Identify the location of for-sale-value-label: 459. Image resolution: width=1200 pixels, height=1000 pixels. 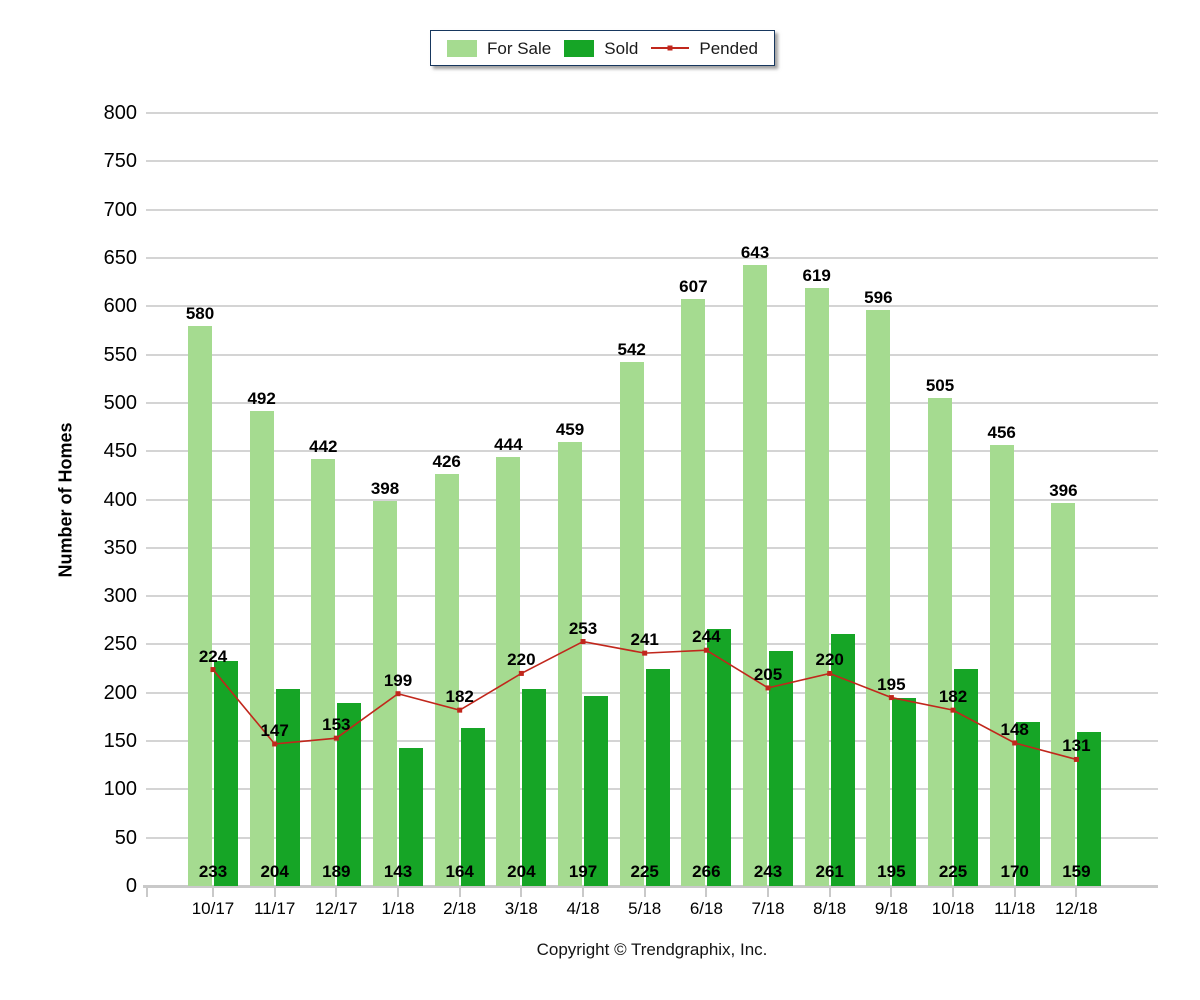
(570, 430).